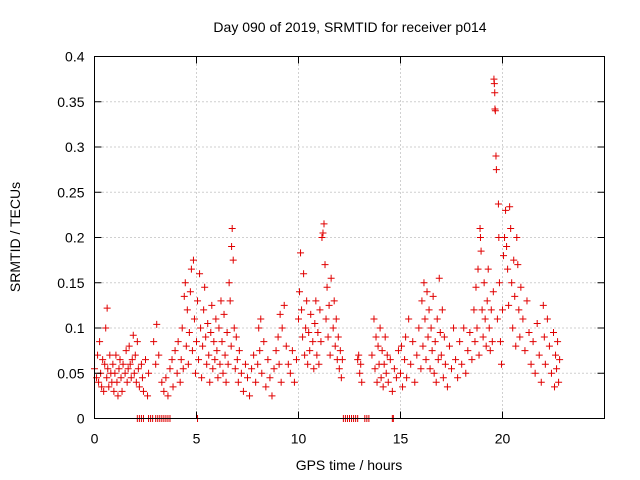 The width and height of the screenshot is (640, 480). I want to click on y-tick-label: 0.4, so click(75, 57).